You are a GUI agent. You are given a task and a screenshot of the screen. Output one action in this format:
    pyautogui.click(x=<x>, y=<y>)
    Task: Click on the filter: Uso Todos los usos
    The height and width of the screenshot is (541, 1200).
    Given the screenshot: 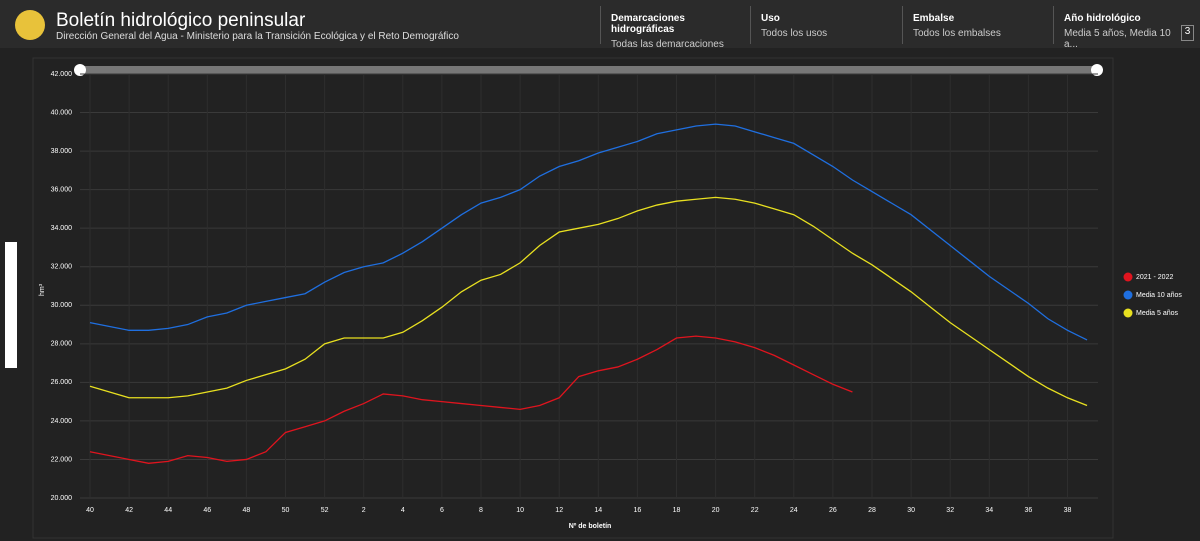 What is the action you would take?
    pyautogui.click(x=825, y=25)
    